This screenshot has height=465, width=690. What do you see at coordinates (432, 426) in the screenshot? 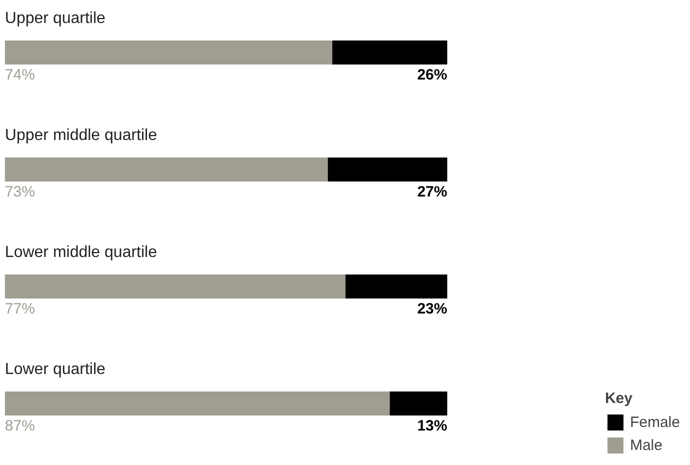
I see `data-label: 13%` at bounding box center [432, 426].